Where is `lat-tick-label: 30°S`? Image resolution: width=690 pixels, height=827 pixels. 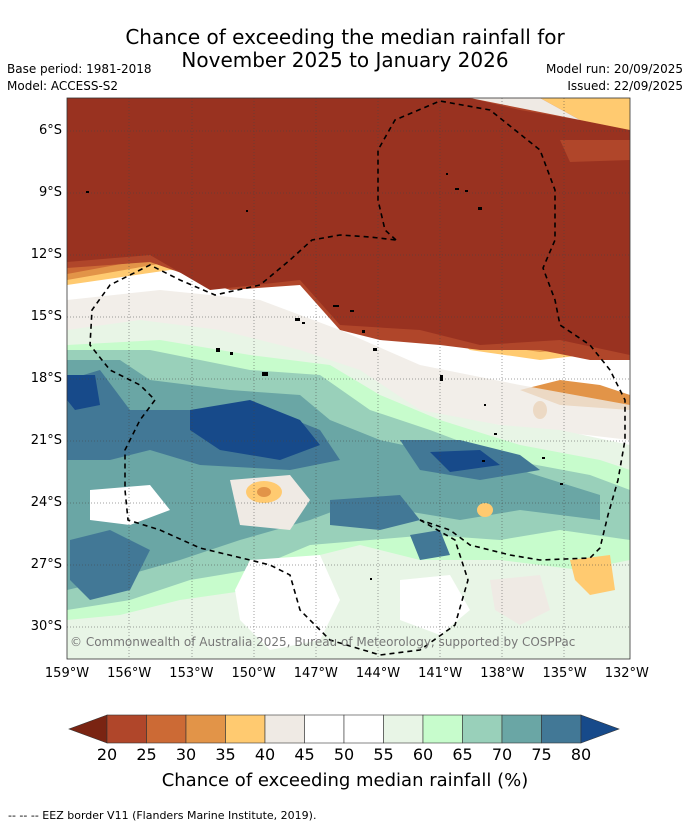
lat-tick-label: 30°S is located at coordinates (46, 626).